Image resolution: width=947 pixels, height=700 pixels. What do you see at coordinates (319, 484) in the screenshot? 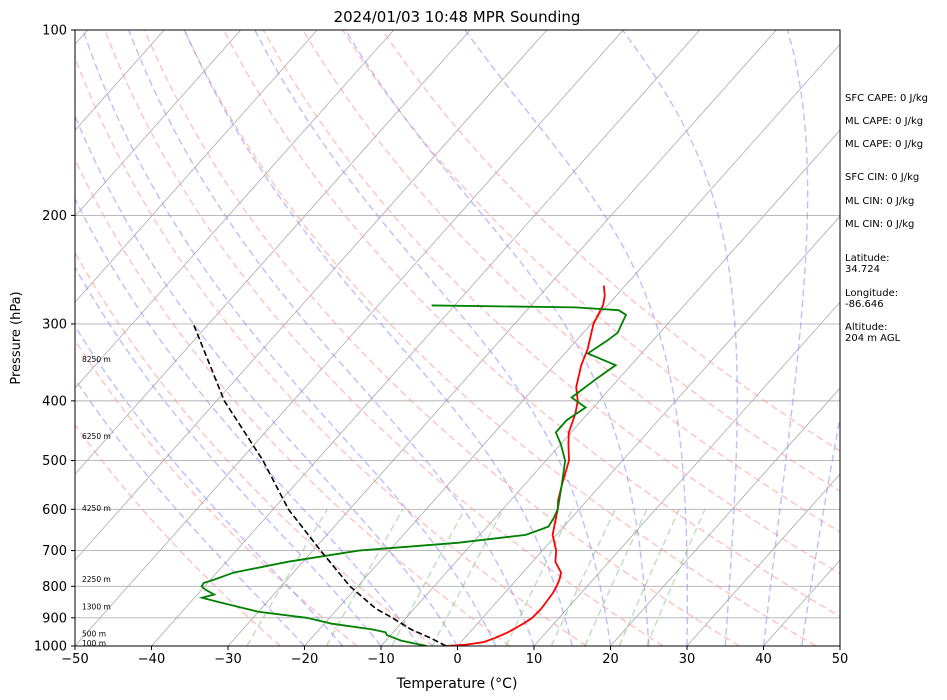
I see `parcel-line` at bounding box center [319, 484].